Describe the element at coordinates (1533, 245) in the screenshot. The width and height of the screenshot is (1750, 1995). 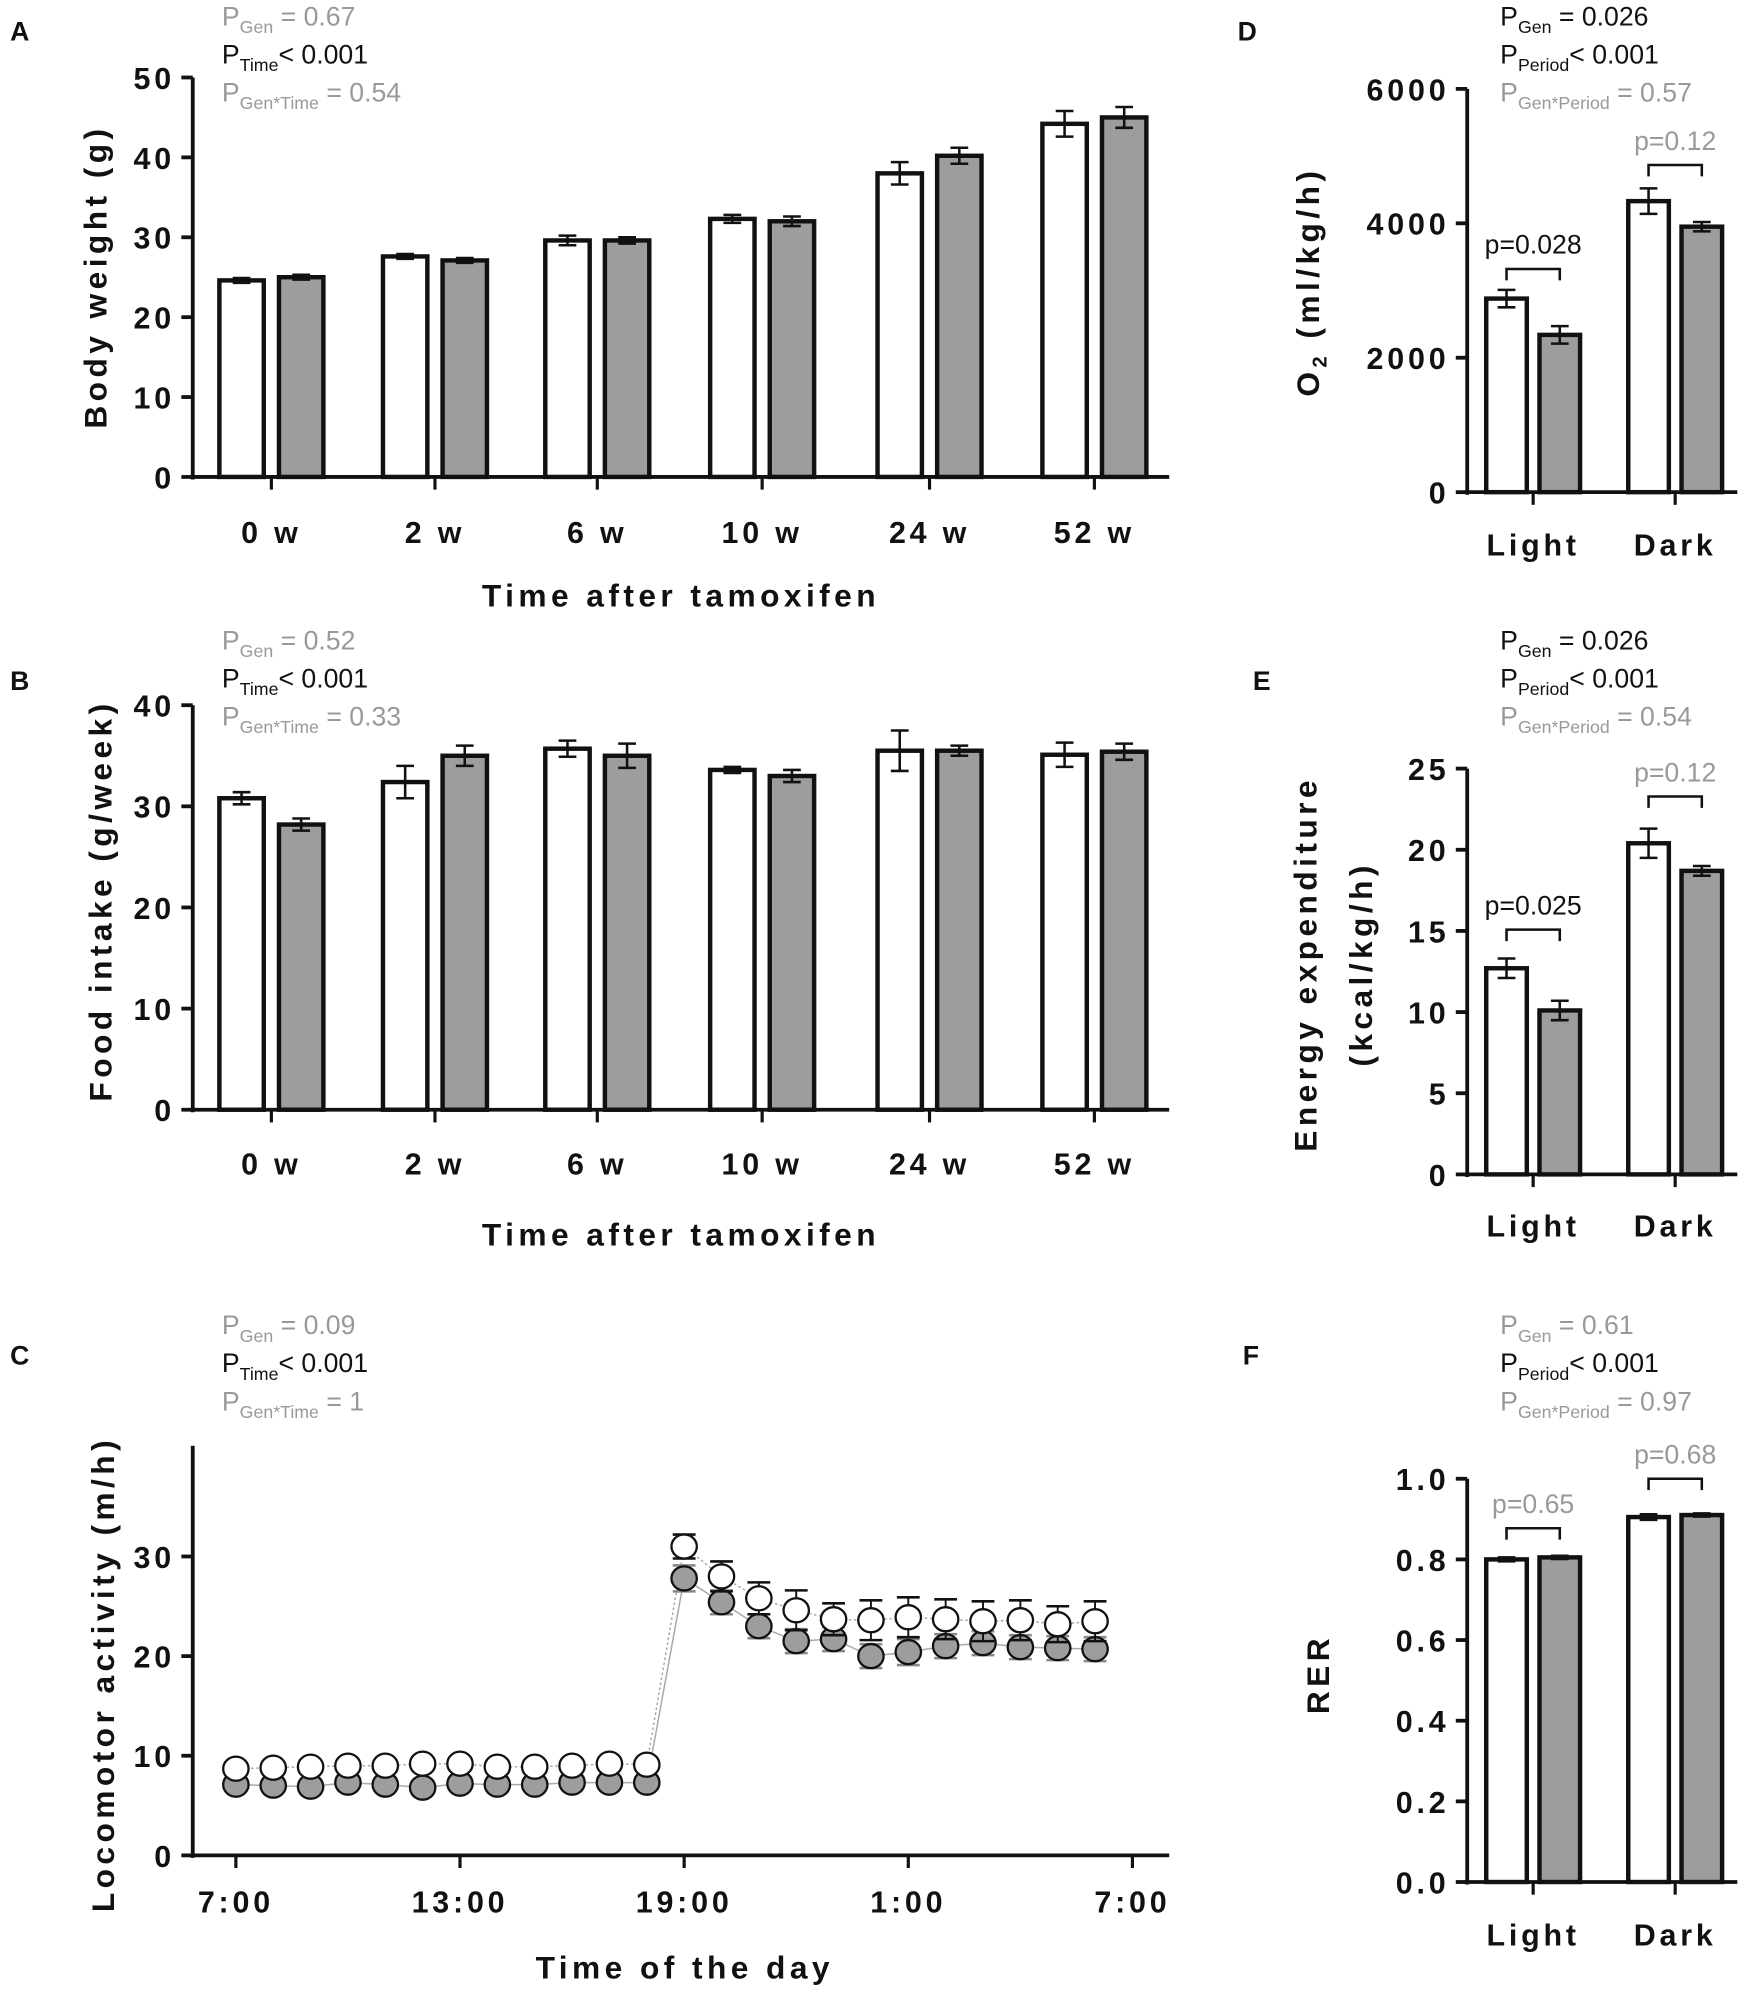
I see `comparison-p-value: p=0.028` at that location.